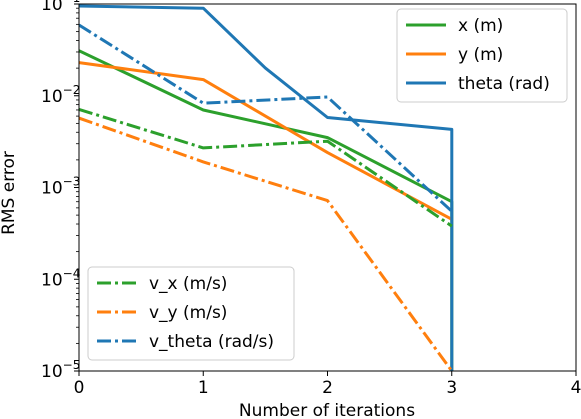  I want to click on legend-label: y (m), so click(480, 55).